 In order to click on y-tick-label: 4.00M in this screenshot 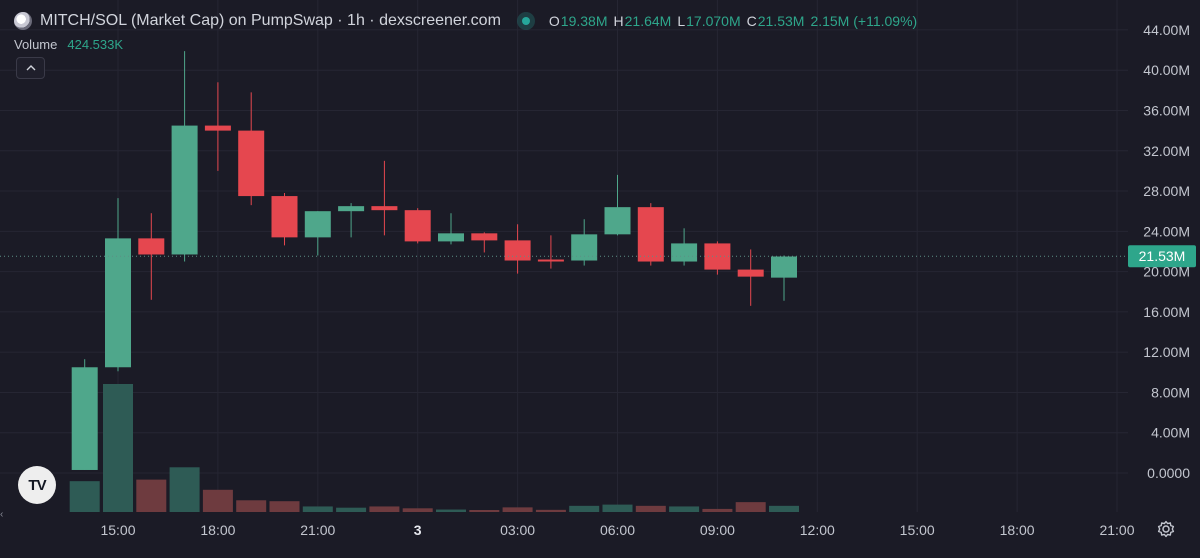, I will do `click(1170, 433)`.